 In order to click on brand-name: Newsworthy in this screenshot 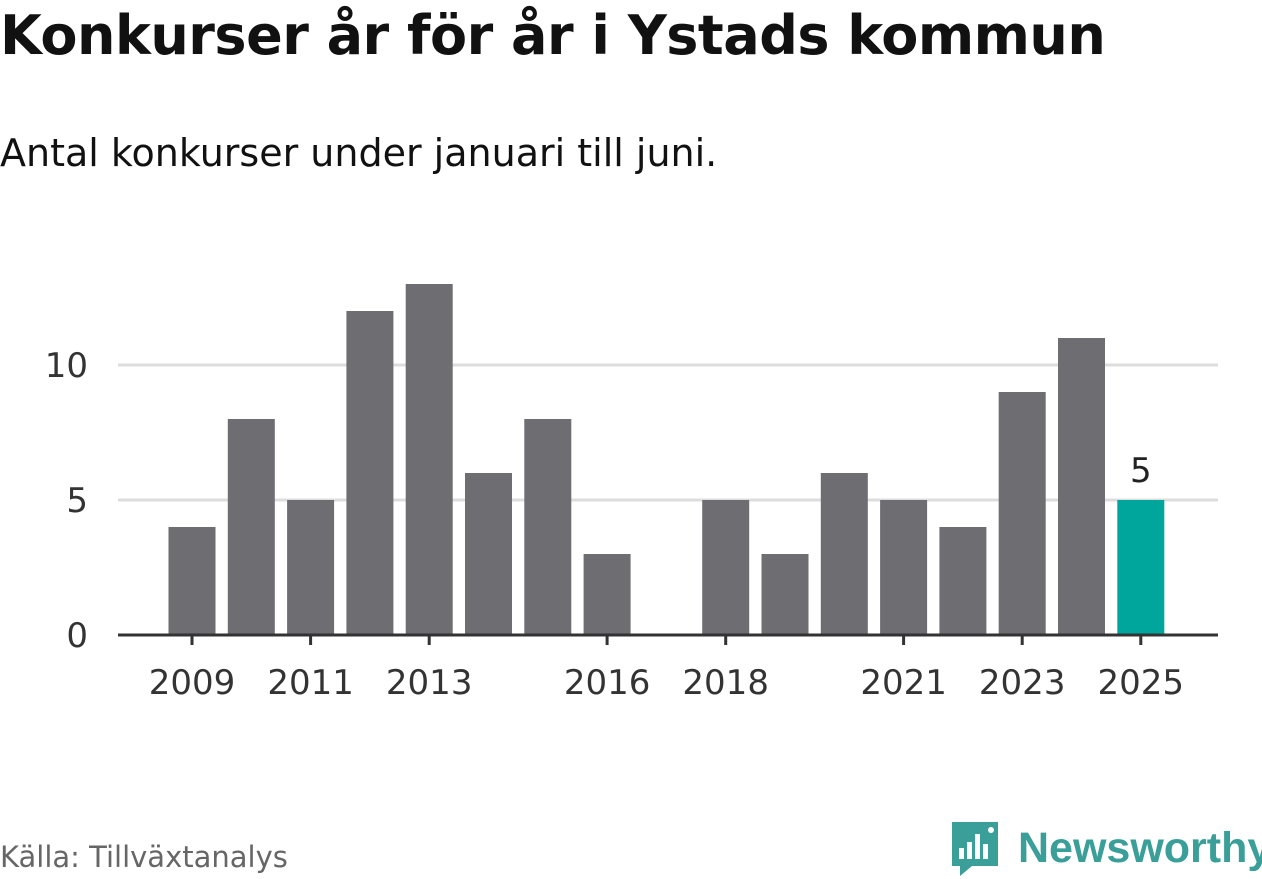, I will do `click(1140, 847)`.